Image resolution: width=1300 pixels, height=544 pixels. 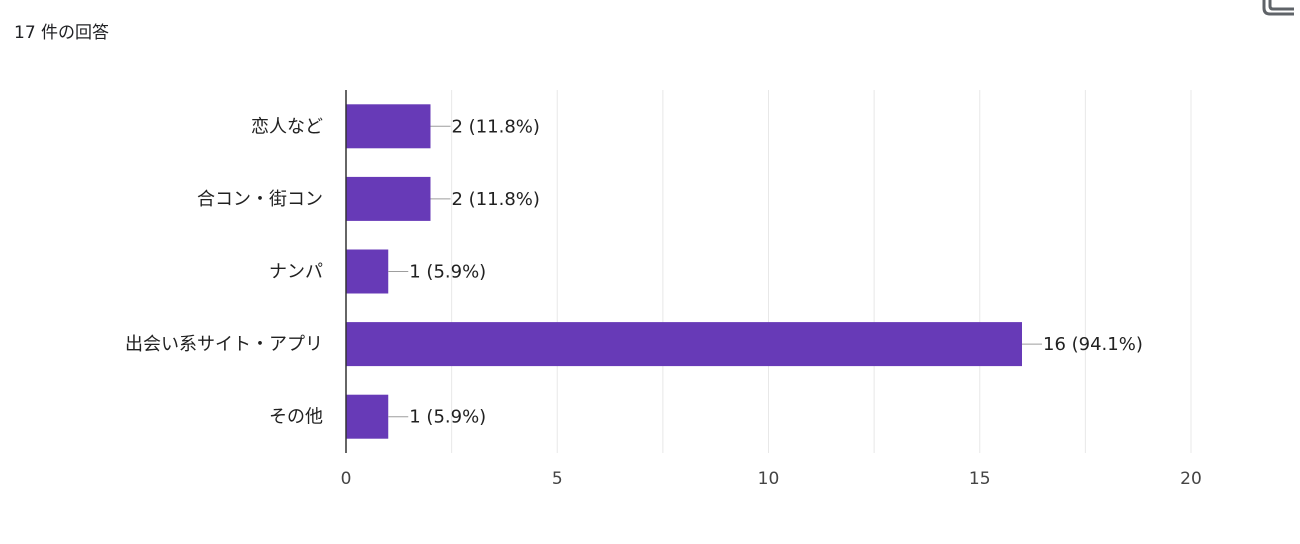 What do you see at coordinates (557, 479) in the screenshot?
I see `x-tick-label: 5` at bounding box center [557, 479].